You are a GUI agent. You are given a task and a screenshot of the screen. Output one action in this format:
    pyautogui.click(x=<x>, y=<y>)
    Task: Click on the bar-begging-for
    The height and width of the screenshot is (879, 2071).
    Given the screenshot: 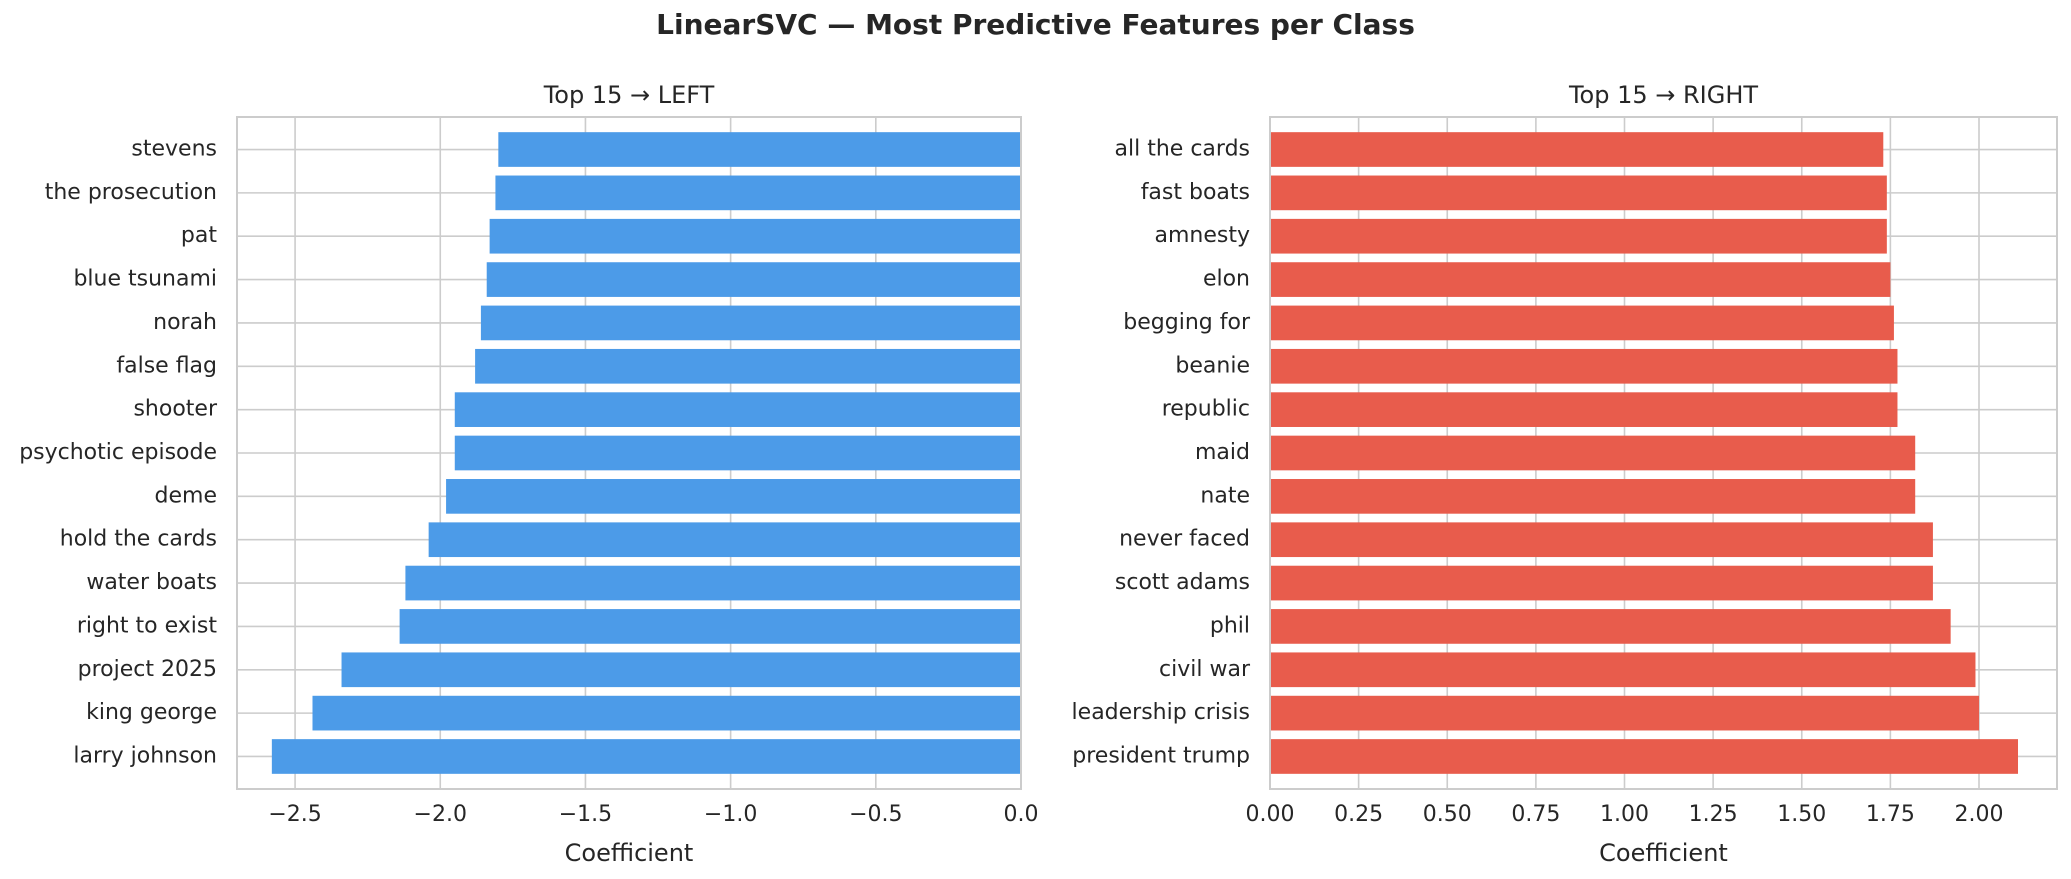 What is the action you would take?
    pyautogui.click(x=1582, y=323)
    